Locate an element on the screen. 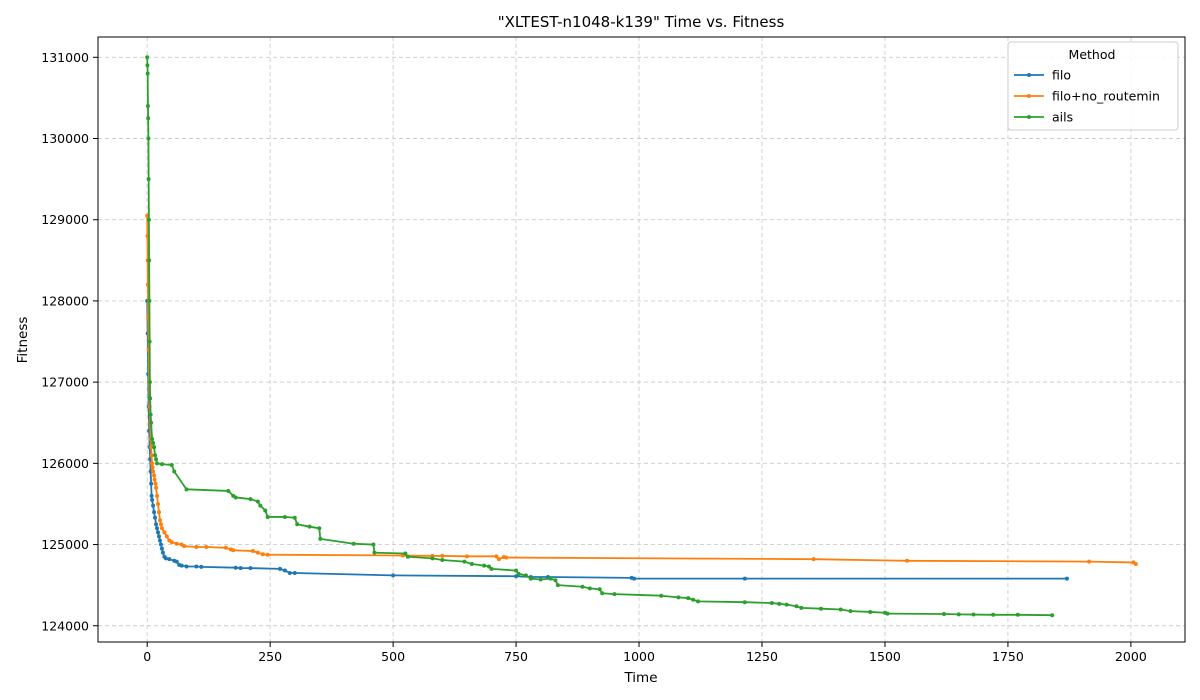 The height and width of the screenshot is (700, 1200). y-tick-label: 125000 is located at coordinates (65, 544).